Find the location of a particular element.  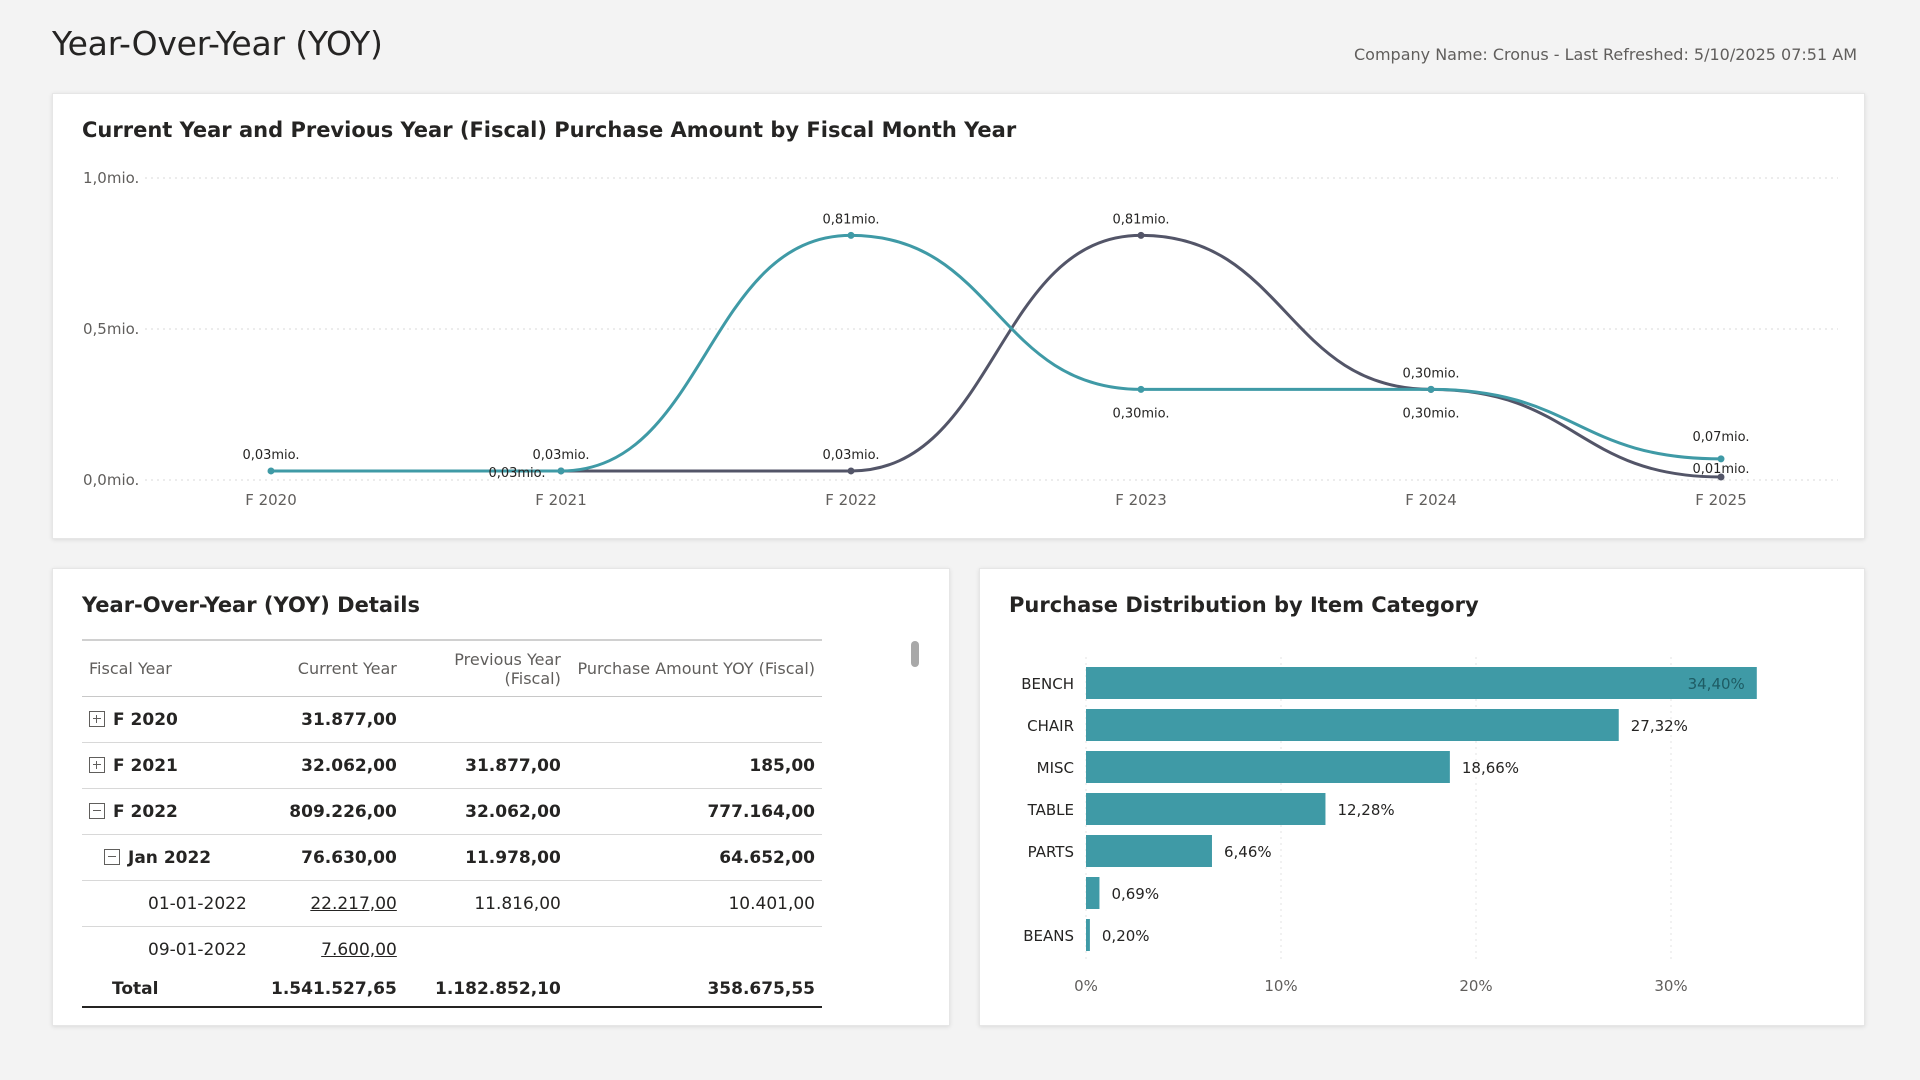

x-tick-label: F 2023 is located at coordinates (1141, 500).